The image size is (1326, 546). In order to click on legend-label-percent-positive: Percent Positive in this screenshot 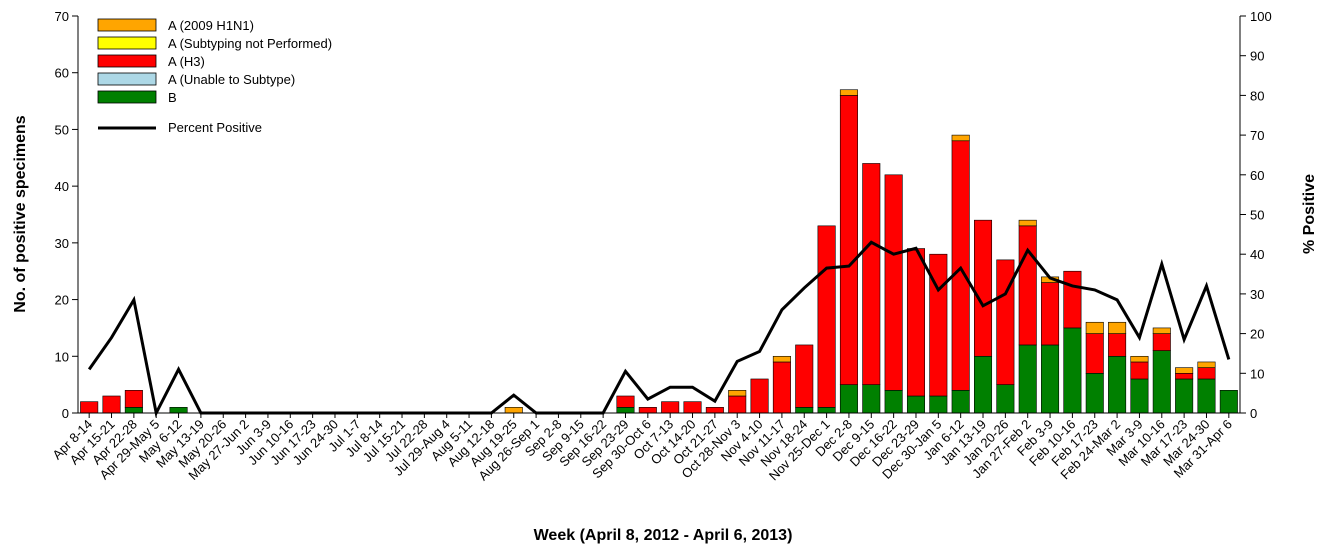, I will do `click(215, 127)`.